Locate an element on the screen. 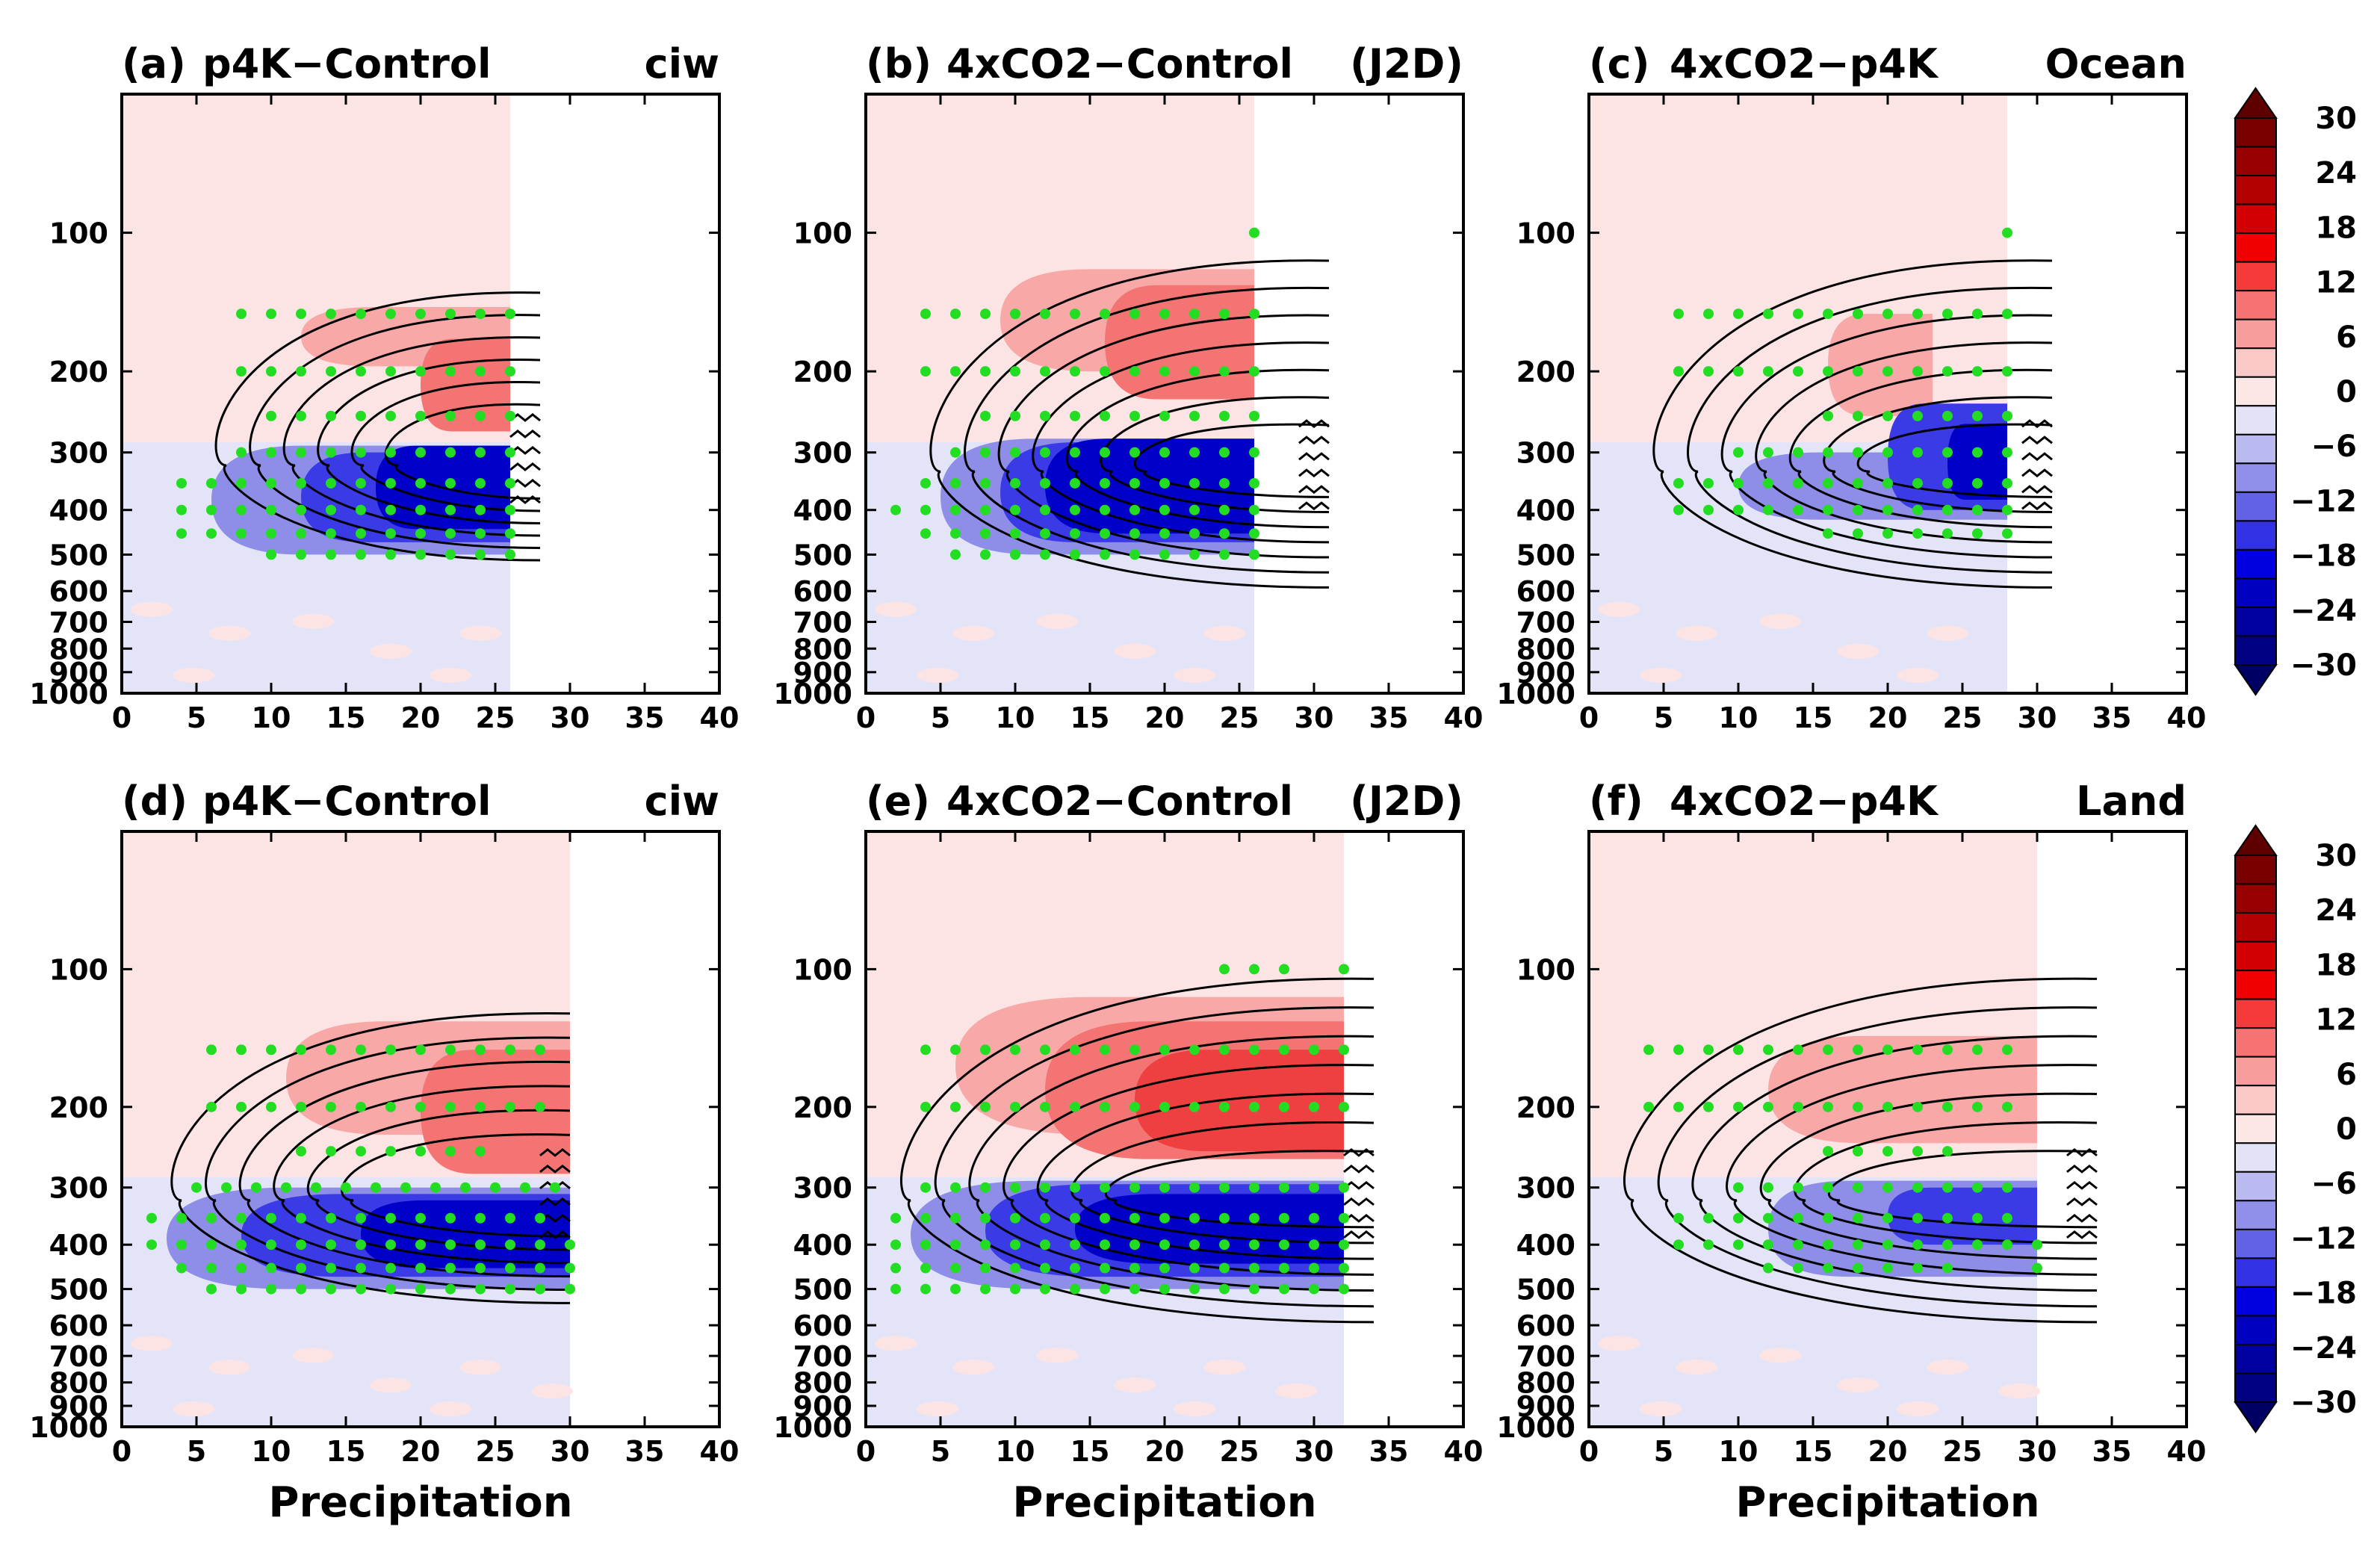 The width and height of the screenshot is (2380, 1562). x-tick-label: 30 is located at coordinates (570, 717).